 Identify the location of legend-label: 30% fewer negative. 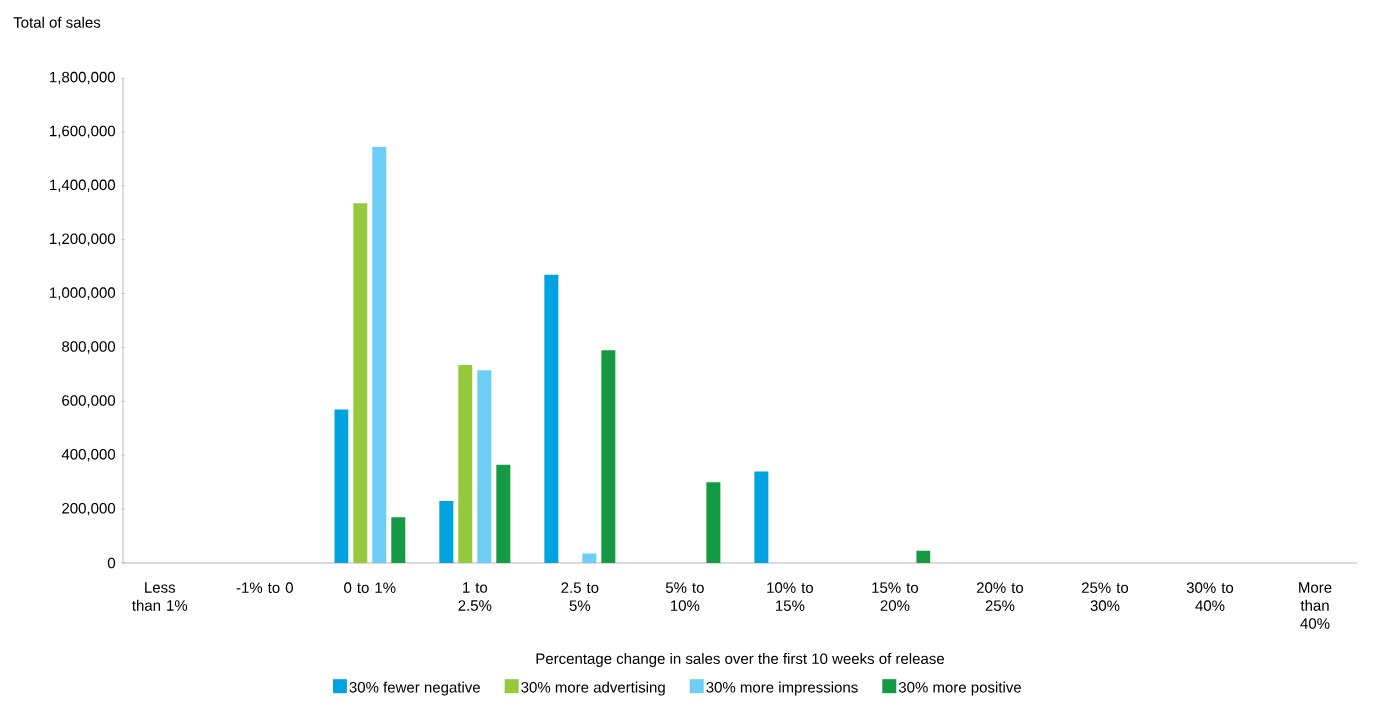
(414, 688).